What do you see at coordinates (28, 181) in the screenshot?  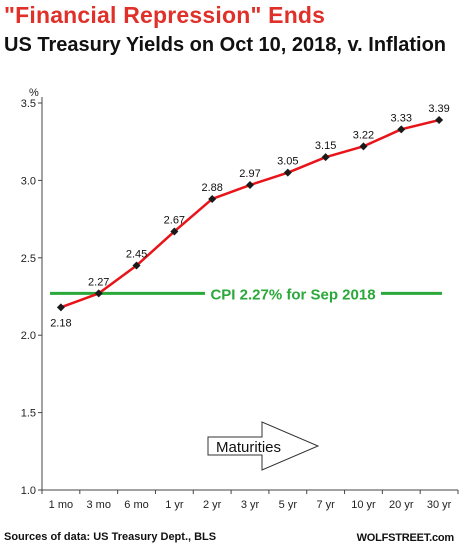 I see `y-tick-label: 3.0` at bounding box center [28, 181].